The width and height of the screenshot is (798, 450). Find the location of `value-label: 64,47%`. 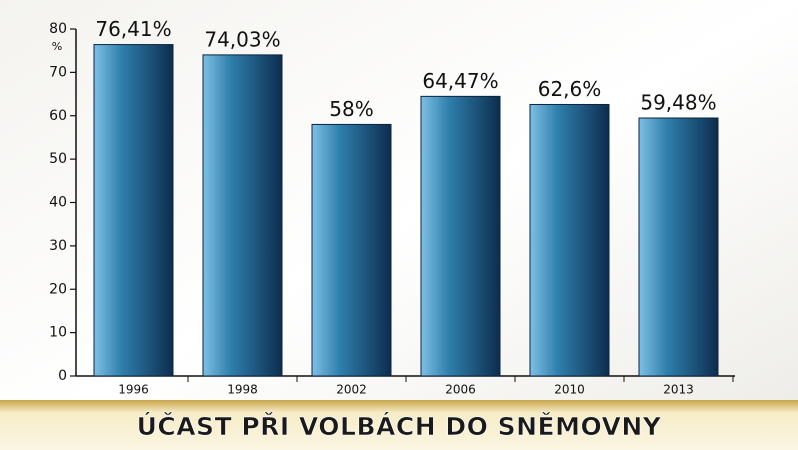

value-label: 64,47% is located at coordinates (460, 81).